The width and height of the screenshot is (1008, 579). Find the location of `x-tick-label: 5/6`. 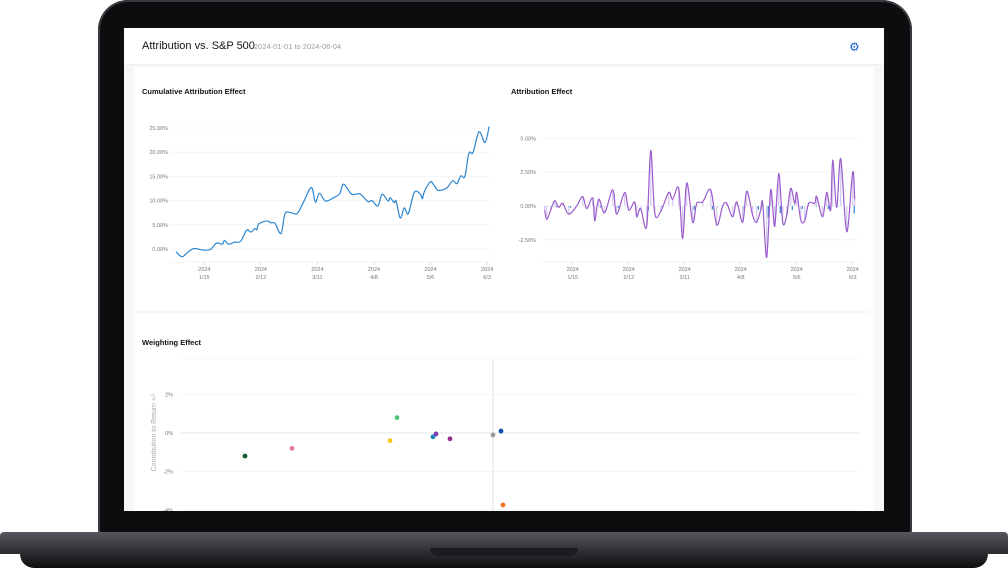

x-tick-label: 5/6 is located at coordinates (797, 278).